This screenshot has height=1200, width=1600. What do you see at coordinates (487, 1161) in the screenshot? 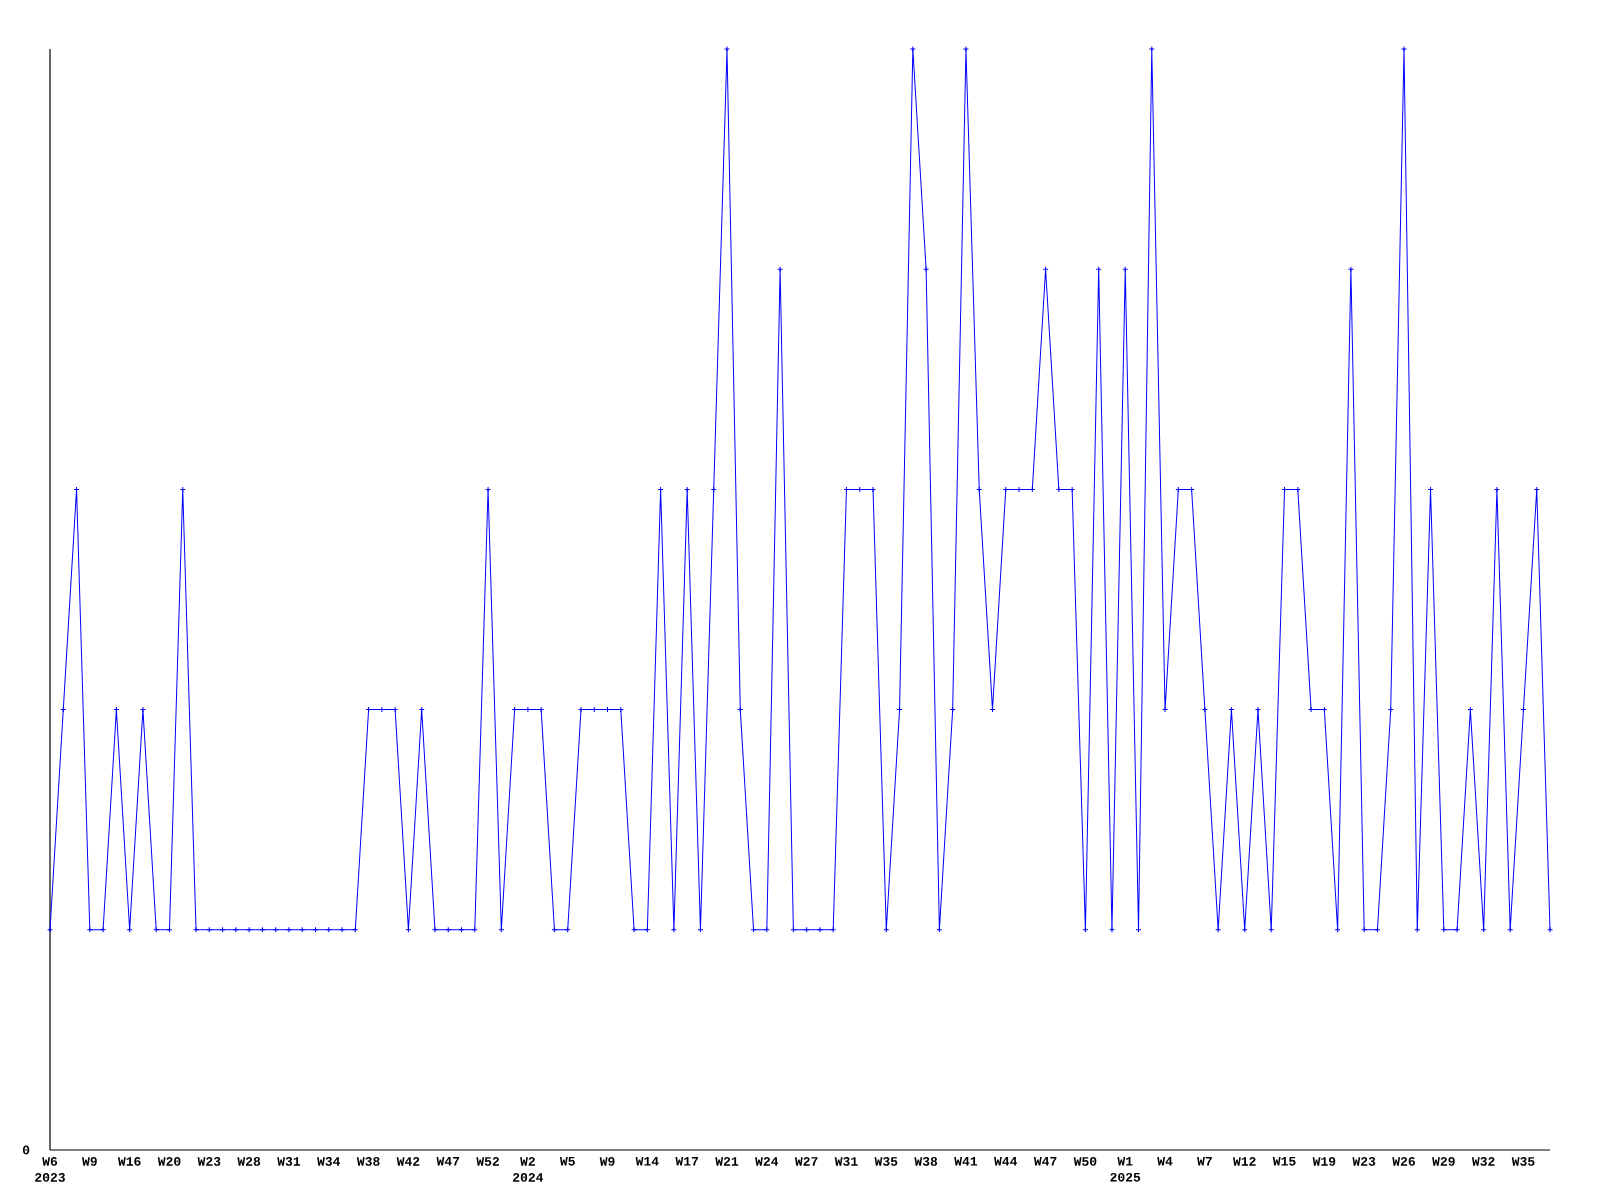
I see `x-tick-label: W52` at bounding box center [487, 1161].